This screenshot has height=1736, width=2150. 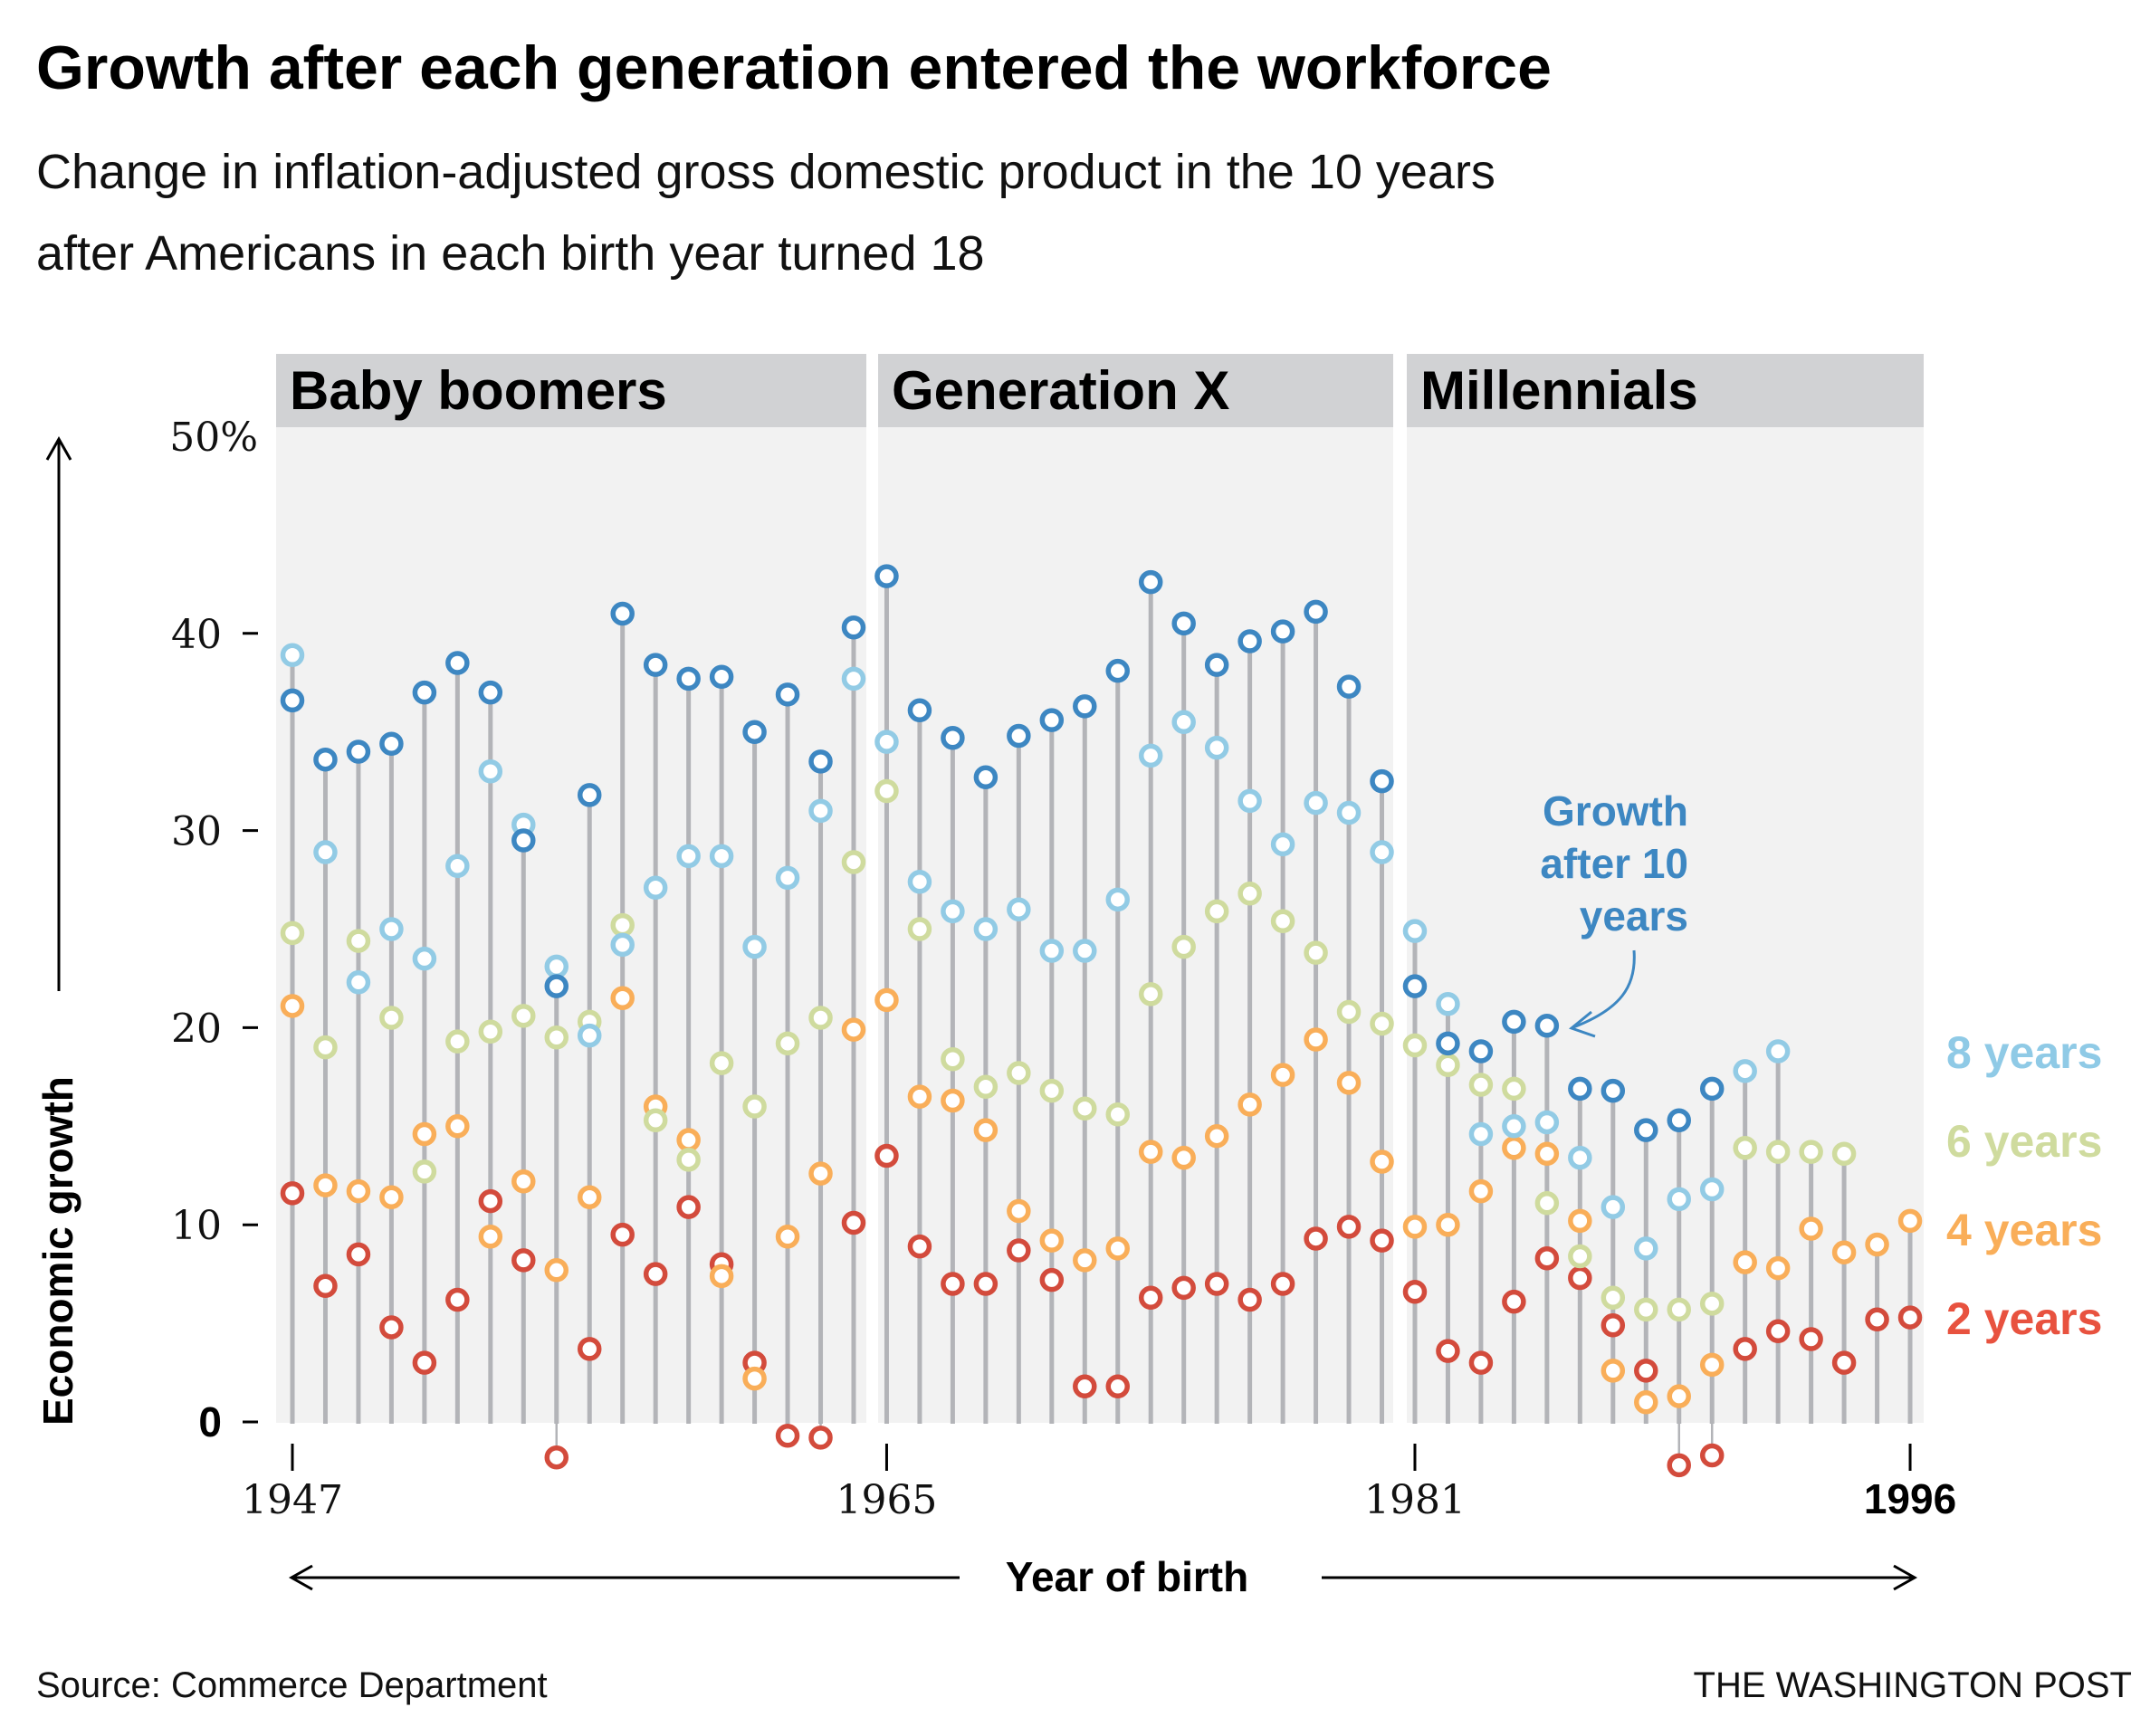 I want to click on annotation-growth-after-10-years: Growth after 10 years, so click(x=1614, y=912).